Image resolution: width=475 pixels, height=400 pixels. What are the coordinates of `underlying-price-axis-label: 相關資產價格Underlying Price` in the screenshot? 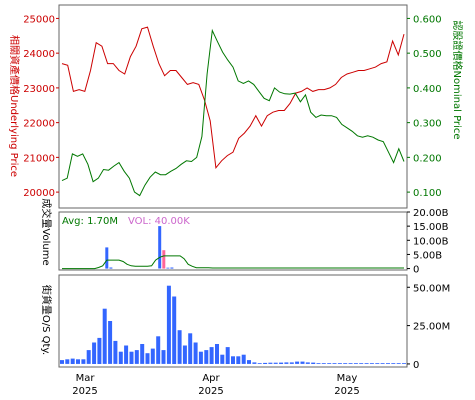 It's located at (14, 106).